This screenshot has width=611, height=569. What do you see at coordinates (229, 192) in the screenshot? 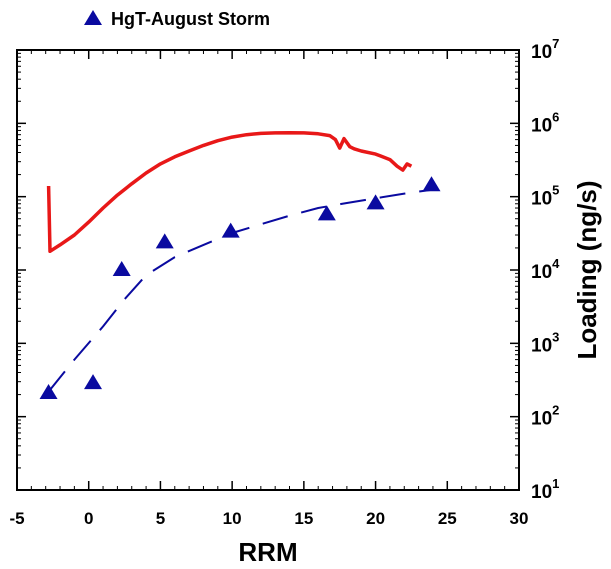
I see `red-solid-curve` at bounding box center [229, 192].